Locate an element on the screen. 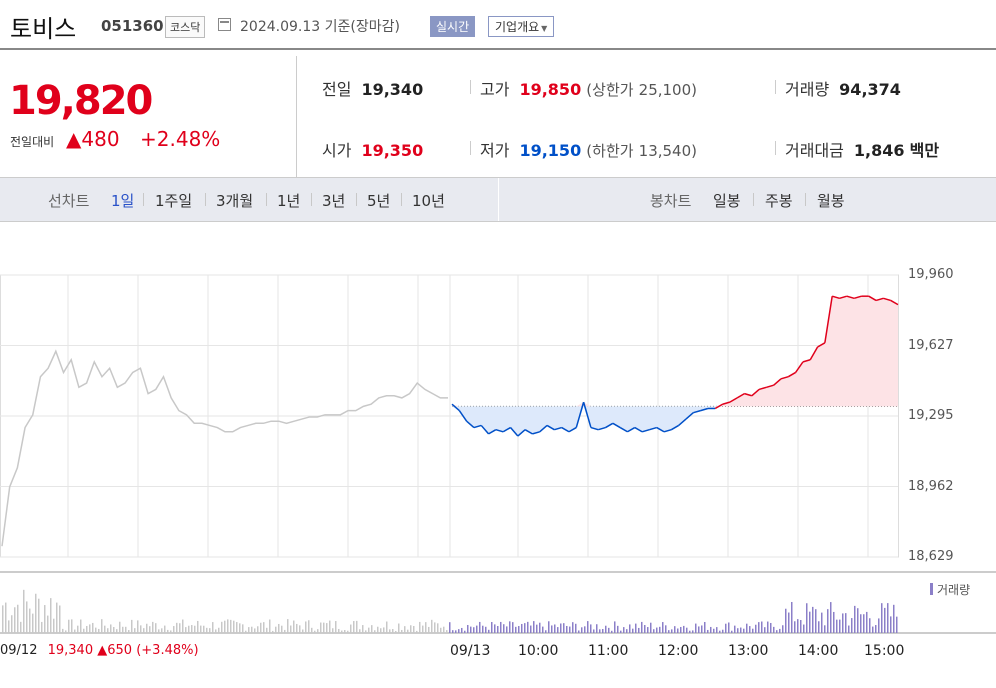 The image size is (996, 688). candle-daily: 일봉 is located at coordinates (727, 201).